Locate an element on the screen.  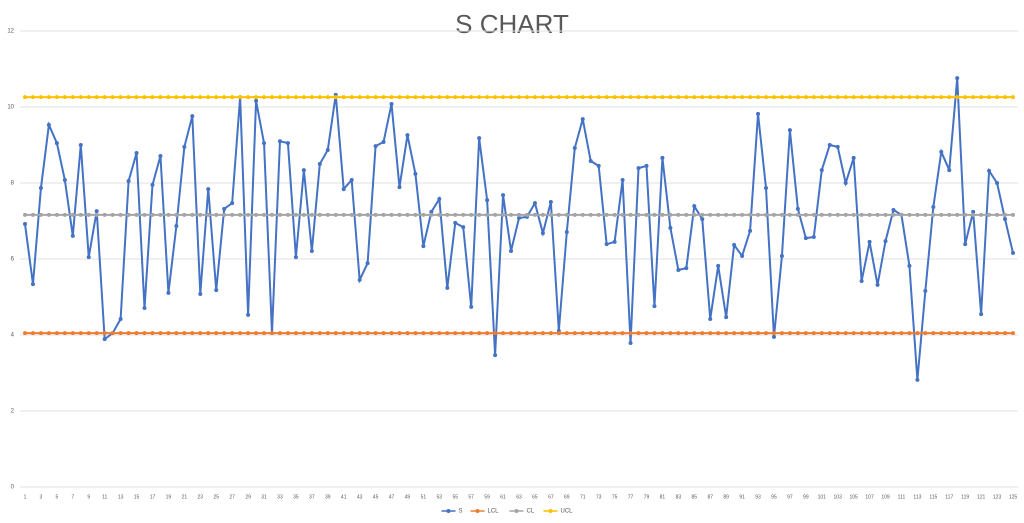
x-tick-label: 7 is located at coordinates (72, 497).